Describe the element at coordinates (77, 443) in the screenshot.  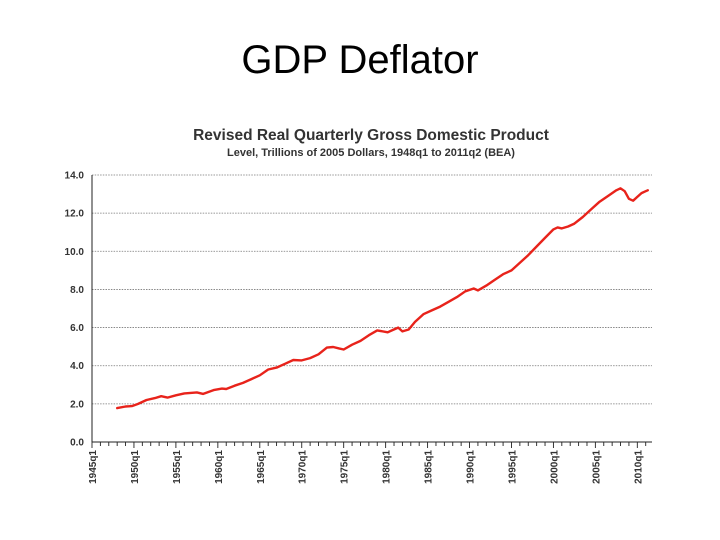
I see `y-tick-label: 0.0` at that location.